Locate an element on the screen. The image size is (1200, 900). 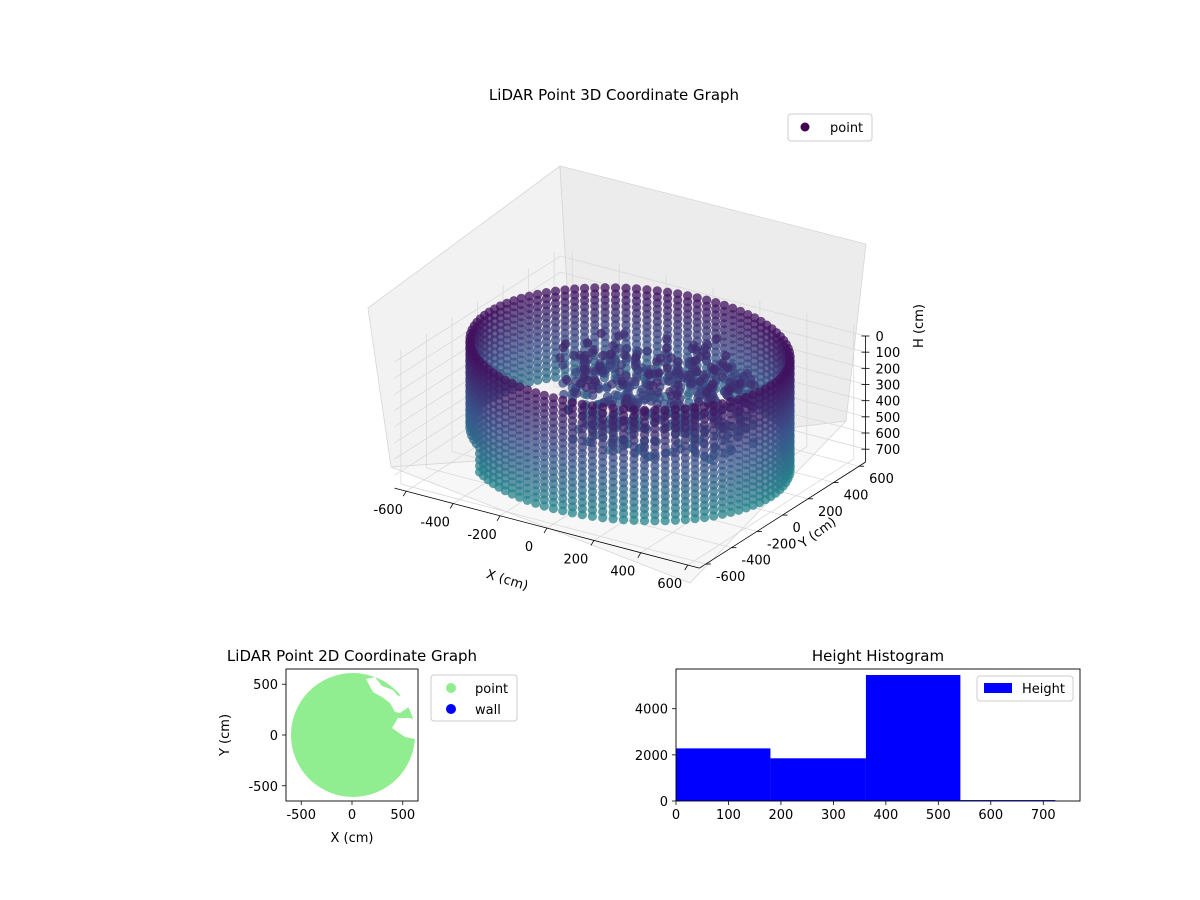
legend-2d-point-marker is located at coordinates (451, 688).